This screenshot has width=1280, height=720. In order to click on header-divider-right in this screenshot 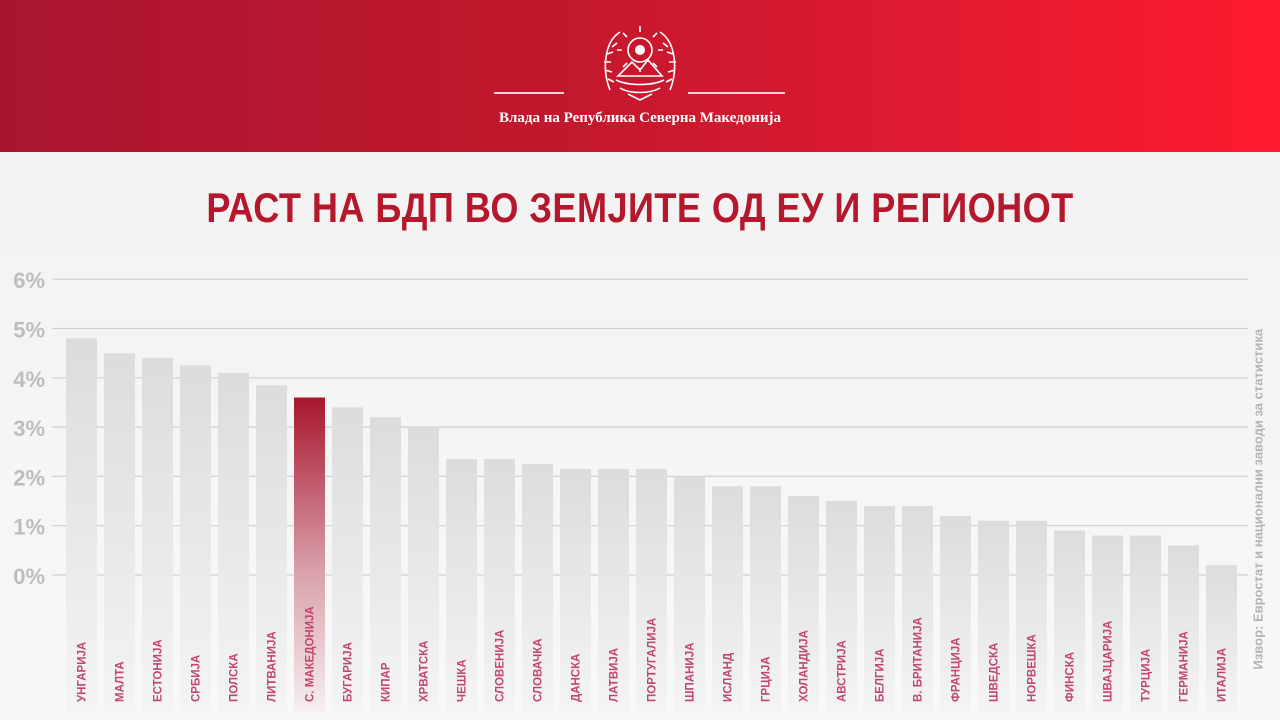, I will do `click(736, 93)`.